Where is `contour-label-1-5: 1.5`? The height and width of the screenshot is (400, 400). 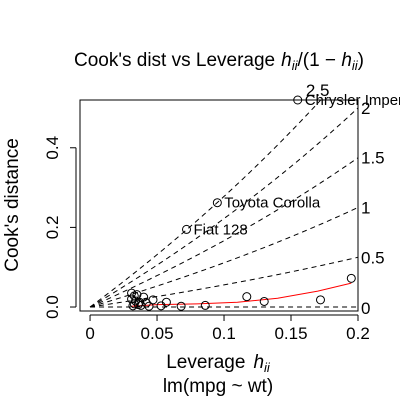
contour-label-1-5: 1.5 is located at coordinates (373, 158).